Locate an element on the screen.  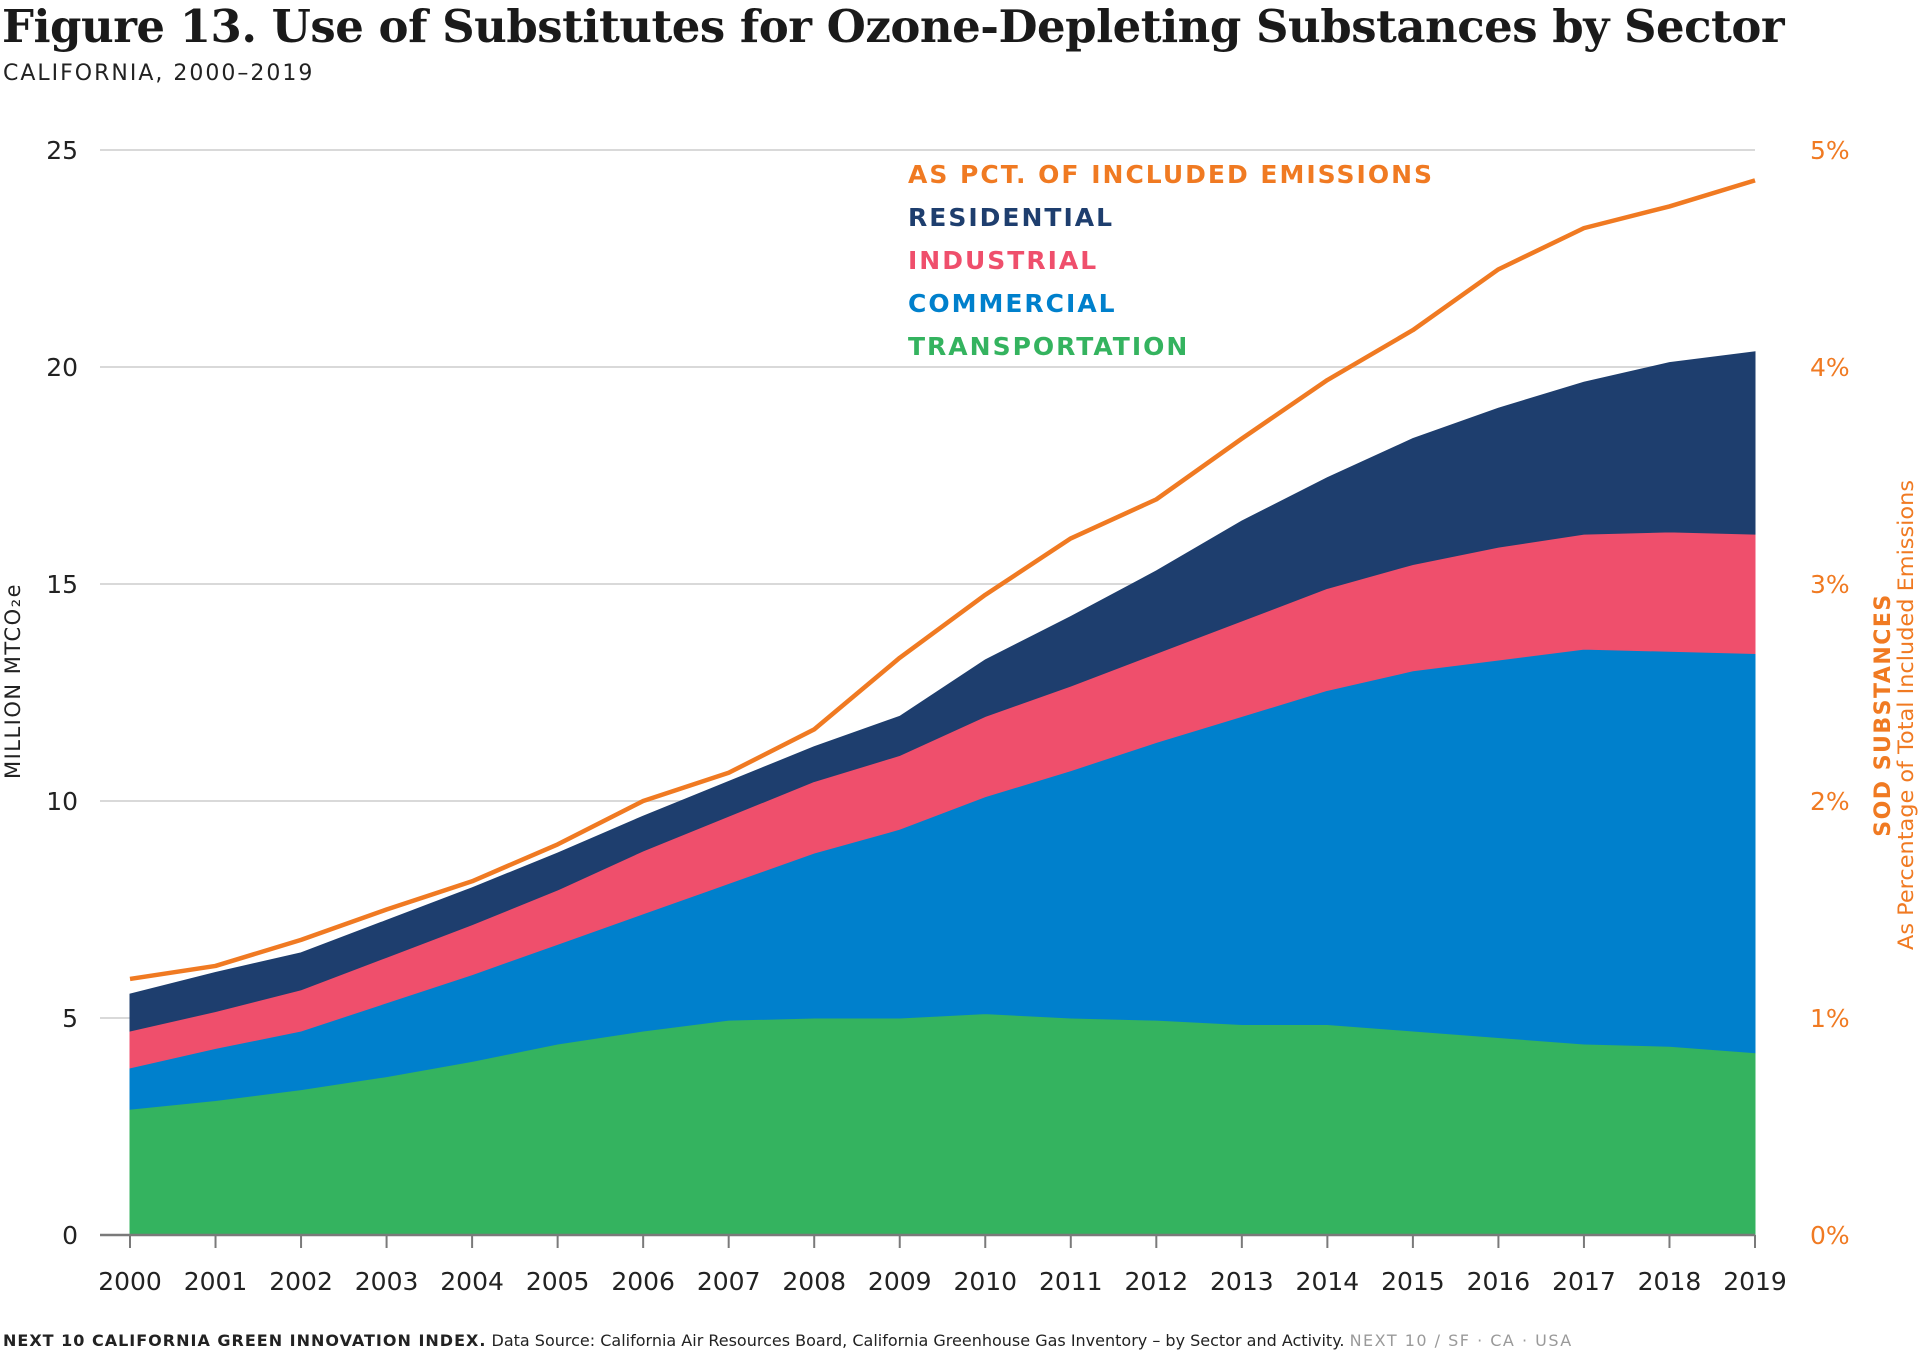
x-tick-label: 2004 is located at coordinates (472, 1281).